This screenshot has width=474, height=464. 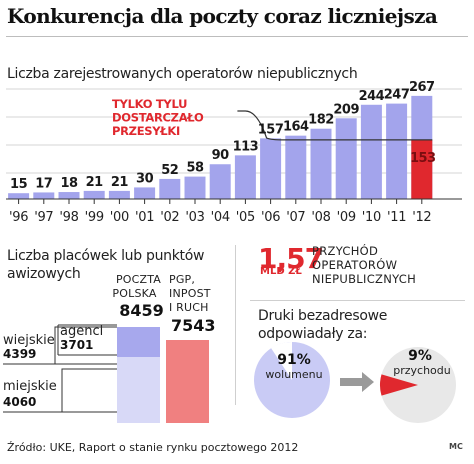 I want to click on annotation-text: TYLKO TYLU, so click(x=149, y=104).